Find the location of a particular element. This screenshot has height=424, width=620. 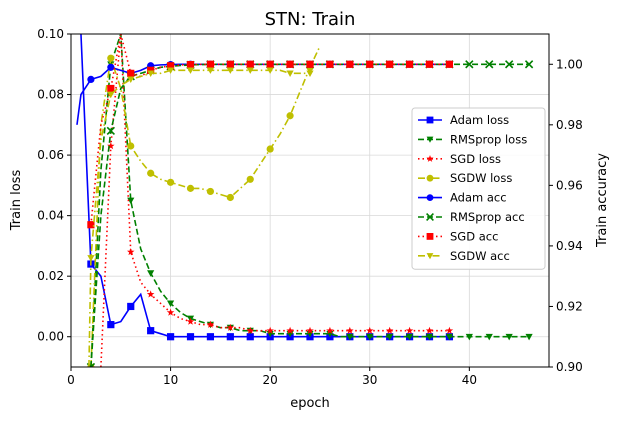

y-left-tick-label: 0.10 is located at coordinates (50, 34).